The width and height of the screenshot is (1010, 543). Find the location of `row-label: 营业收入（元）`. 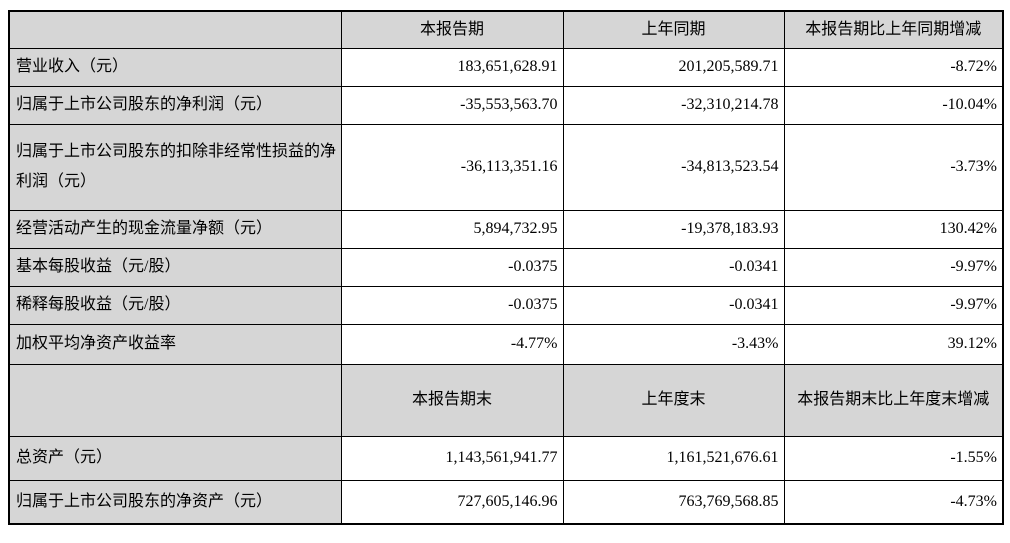

row-label: 营业收入（元） is located at coordinates (175, 67).